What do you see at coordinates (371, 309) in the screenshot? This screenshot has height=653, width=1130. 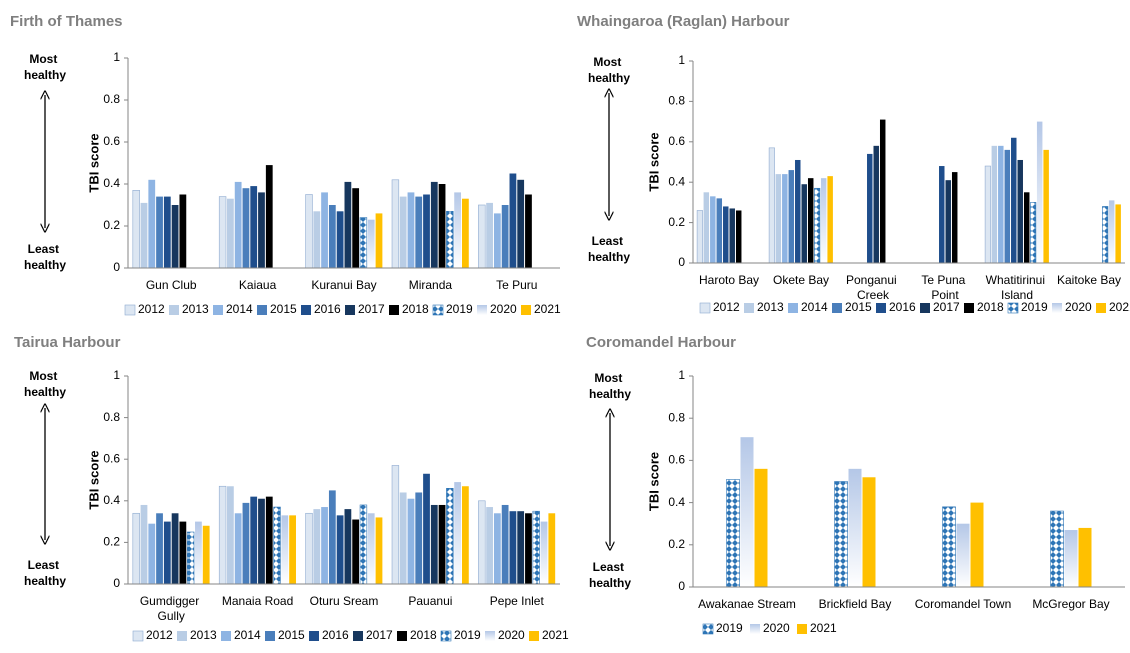 I see `legend-label: 2017` at bounding box center [371, 309].